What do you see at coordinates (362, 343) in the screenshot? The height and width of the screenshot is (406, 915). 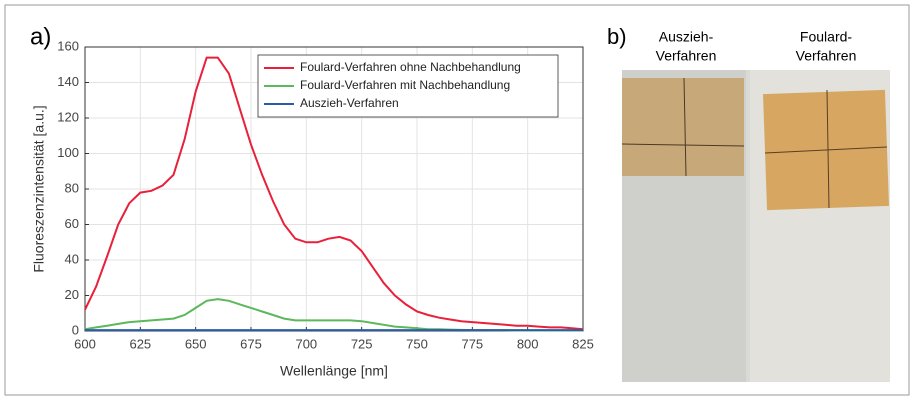 I see `x-tick-label: 725` at bounding box center [362, 343].